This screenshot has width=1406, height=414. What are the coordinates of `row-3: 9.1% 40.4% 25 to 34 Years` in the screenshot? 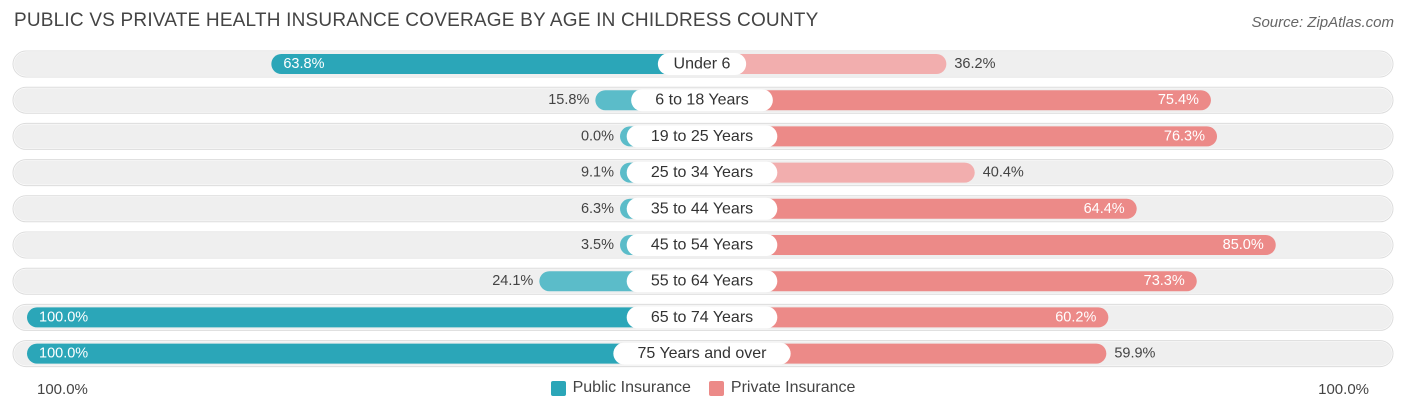 It's located at (703, 173).